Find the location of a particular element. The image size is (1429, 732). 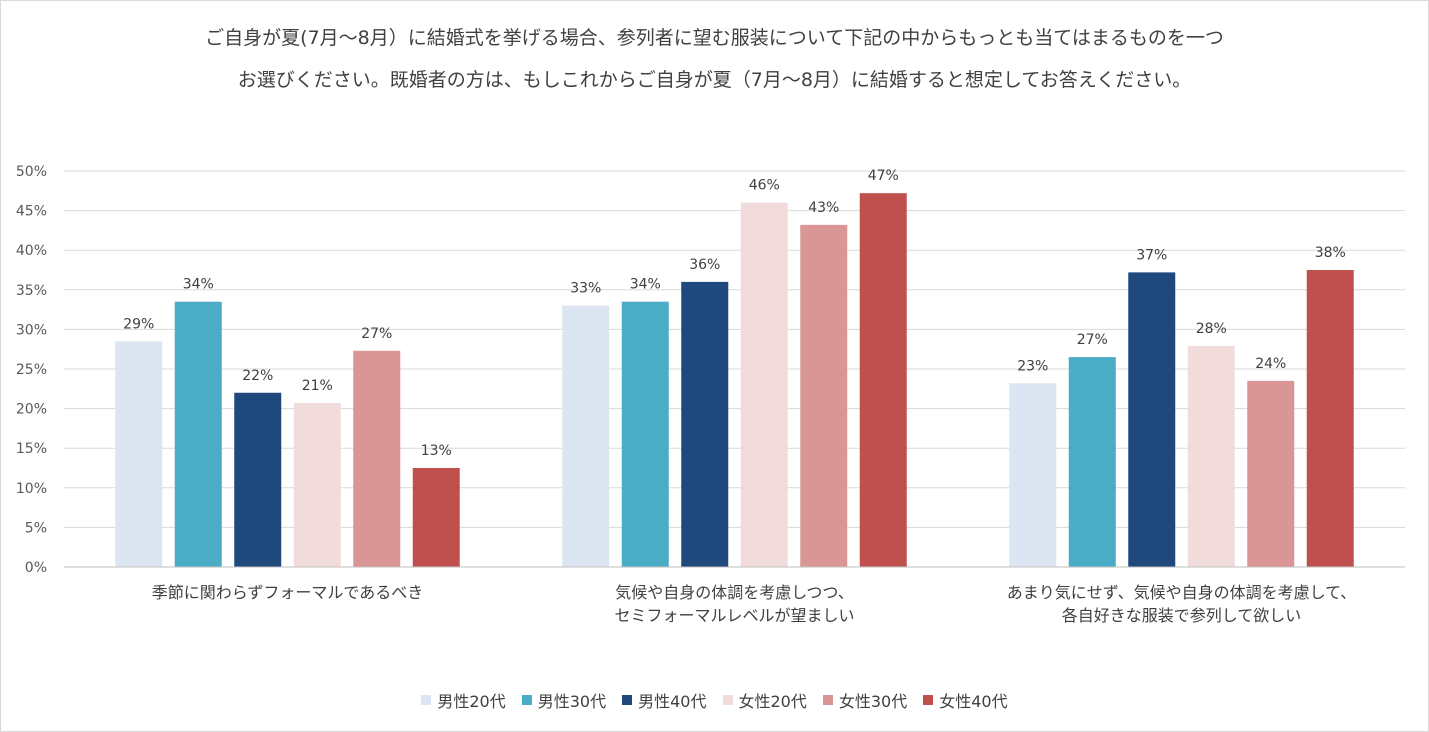

y-tick-label: 5% is located at coordinates (36, 528).